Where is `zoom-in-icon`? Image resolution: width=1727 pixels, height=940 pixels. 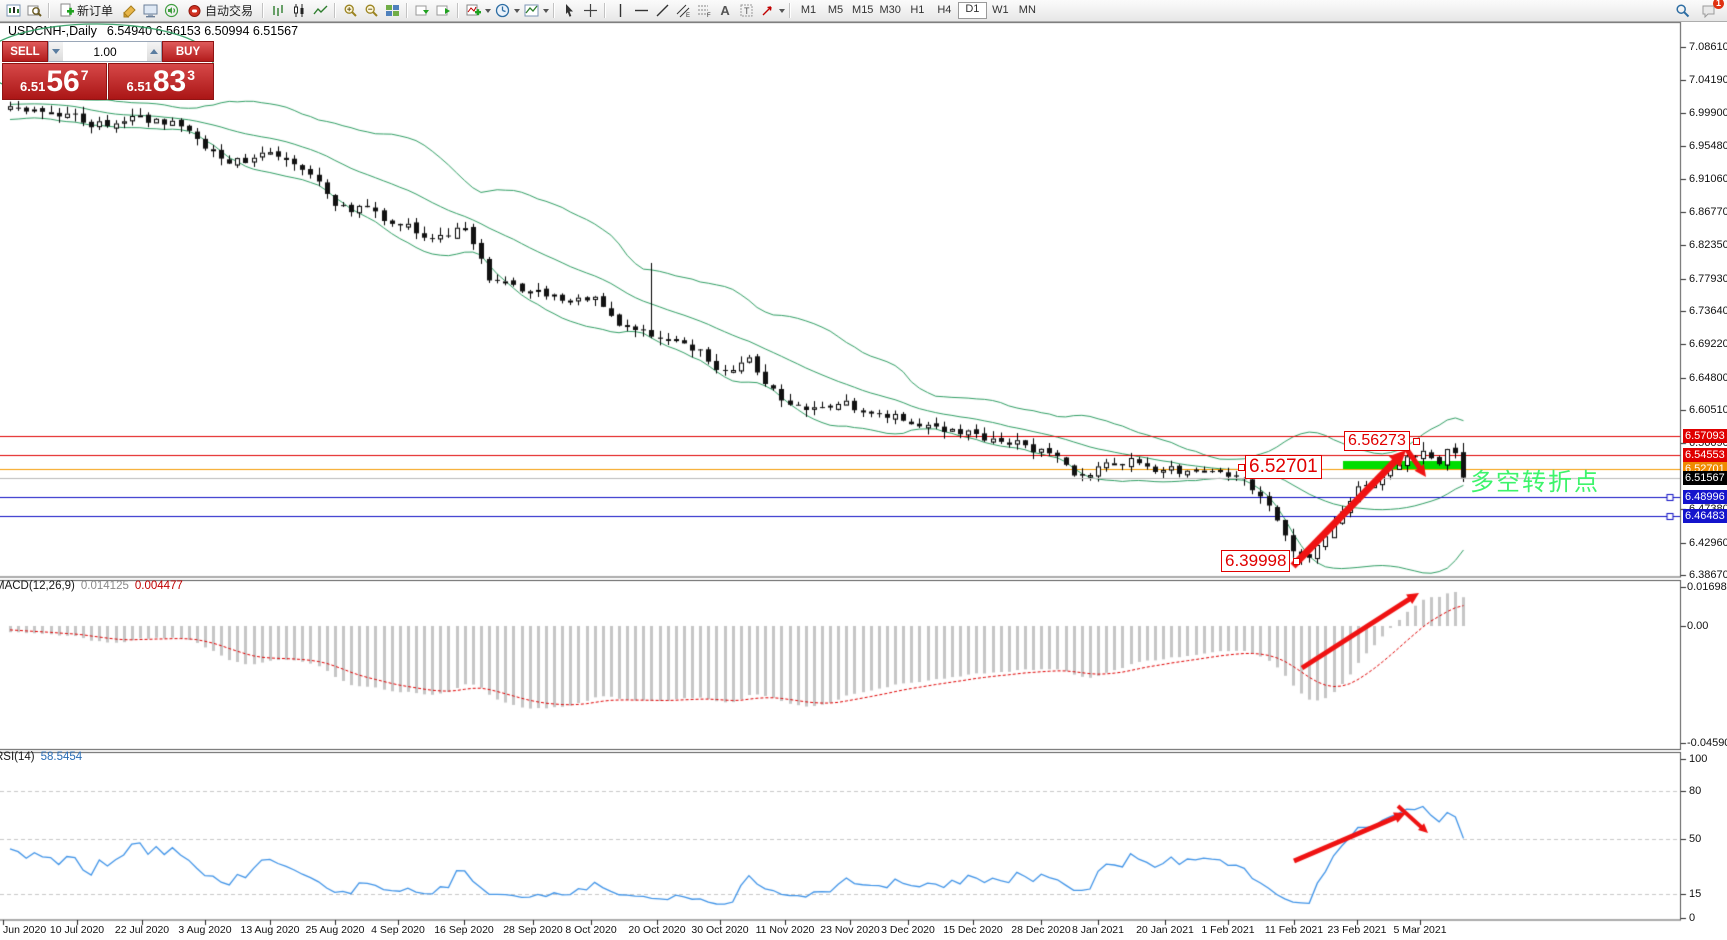 zoom-in-icon is located at coordinates (350, 10).